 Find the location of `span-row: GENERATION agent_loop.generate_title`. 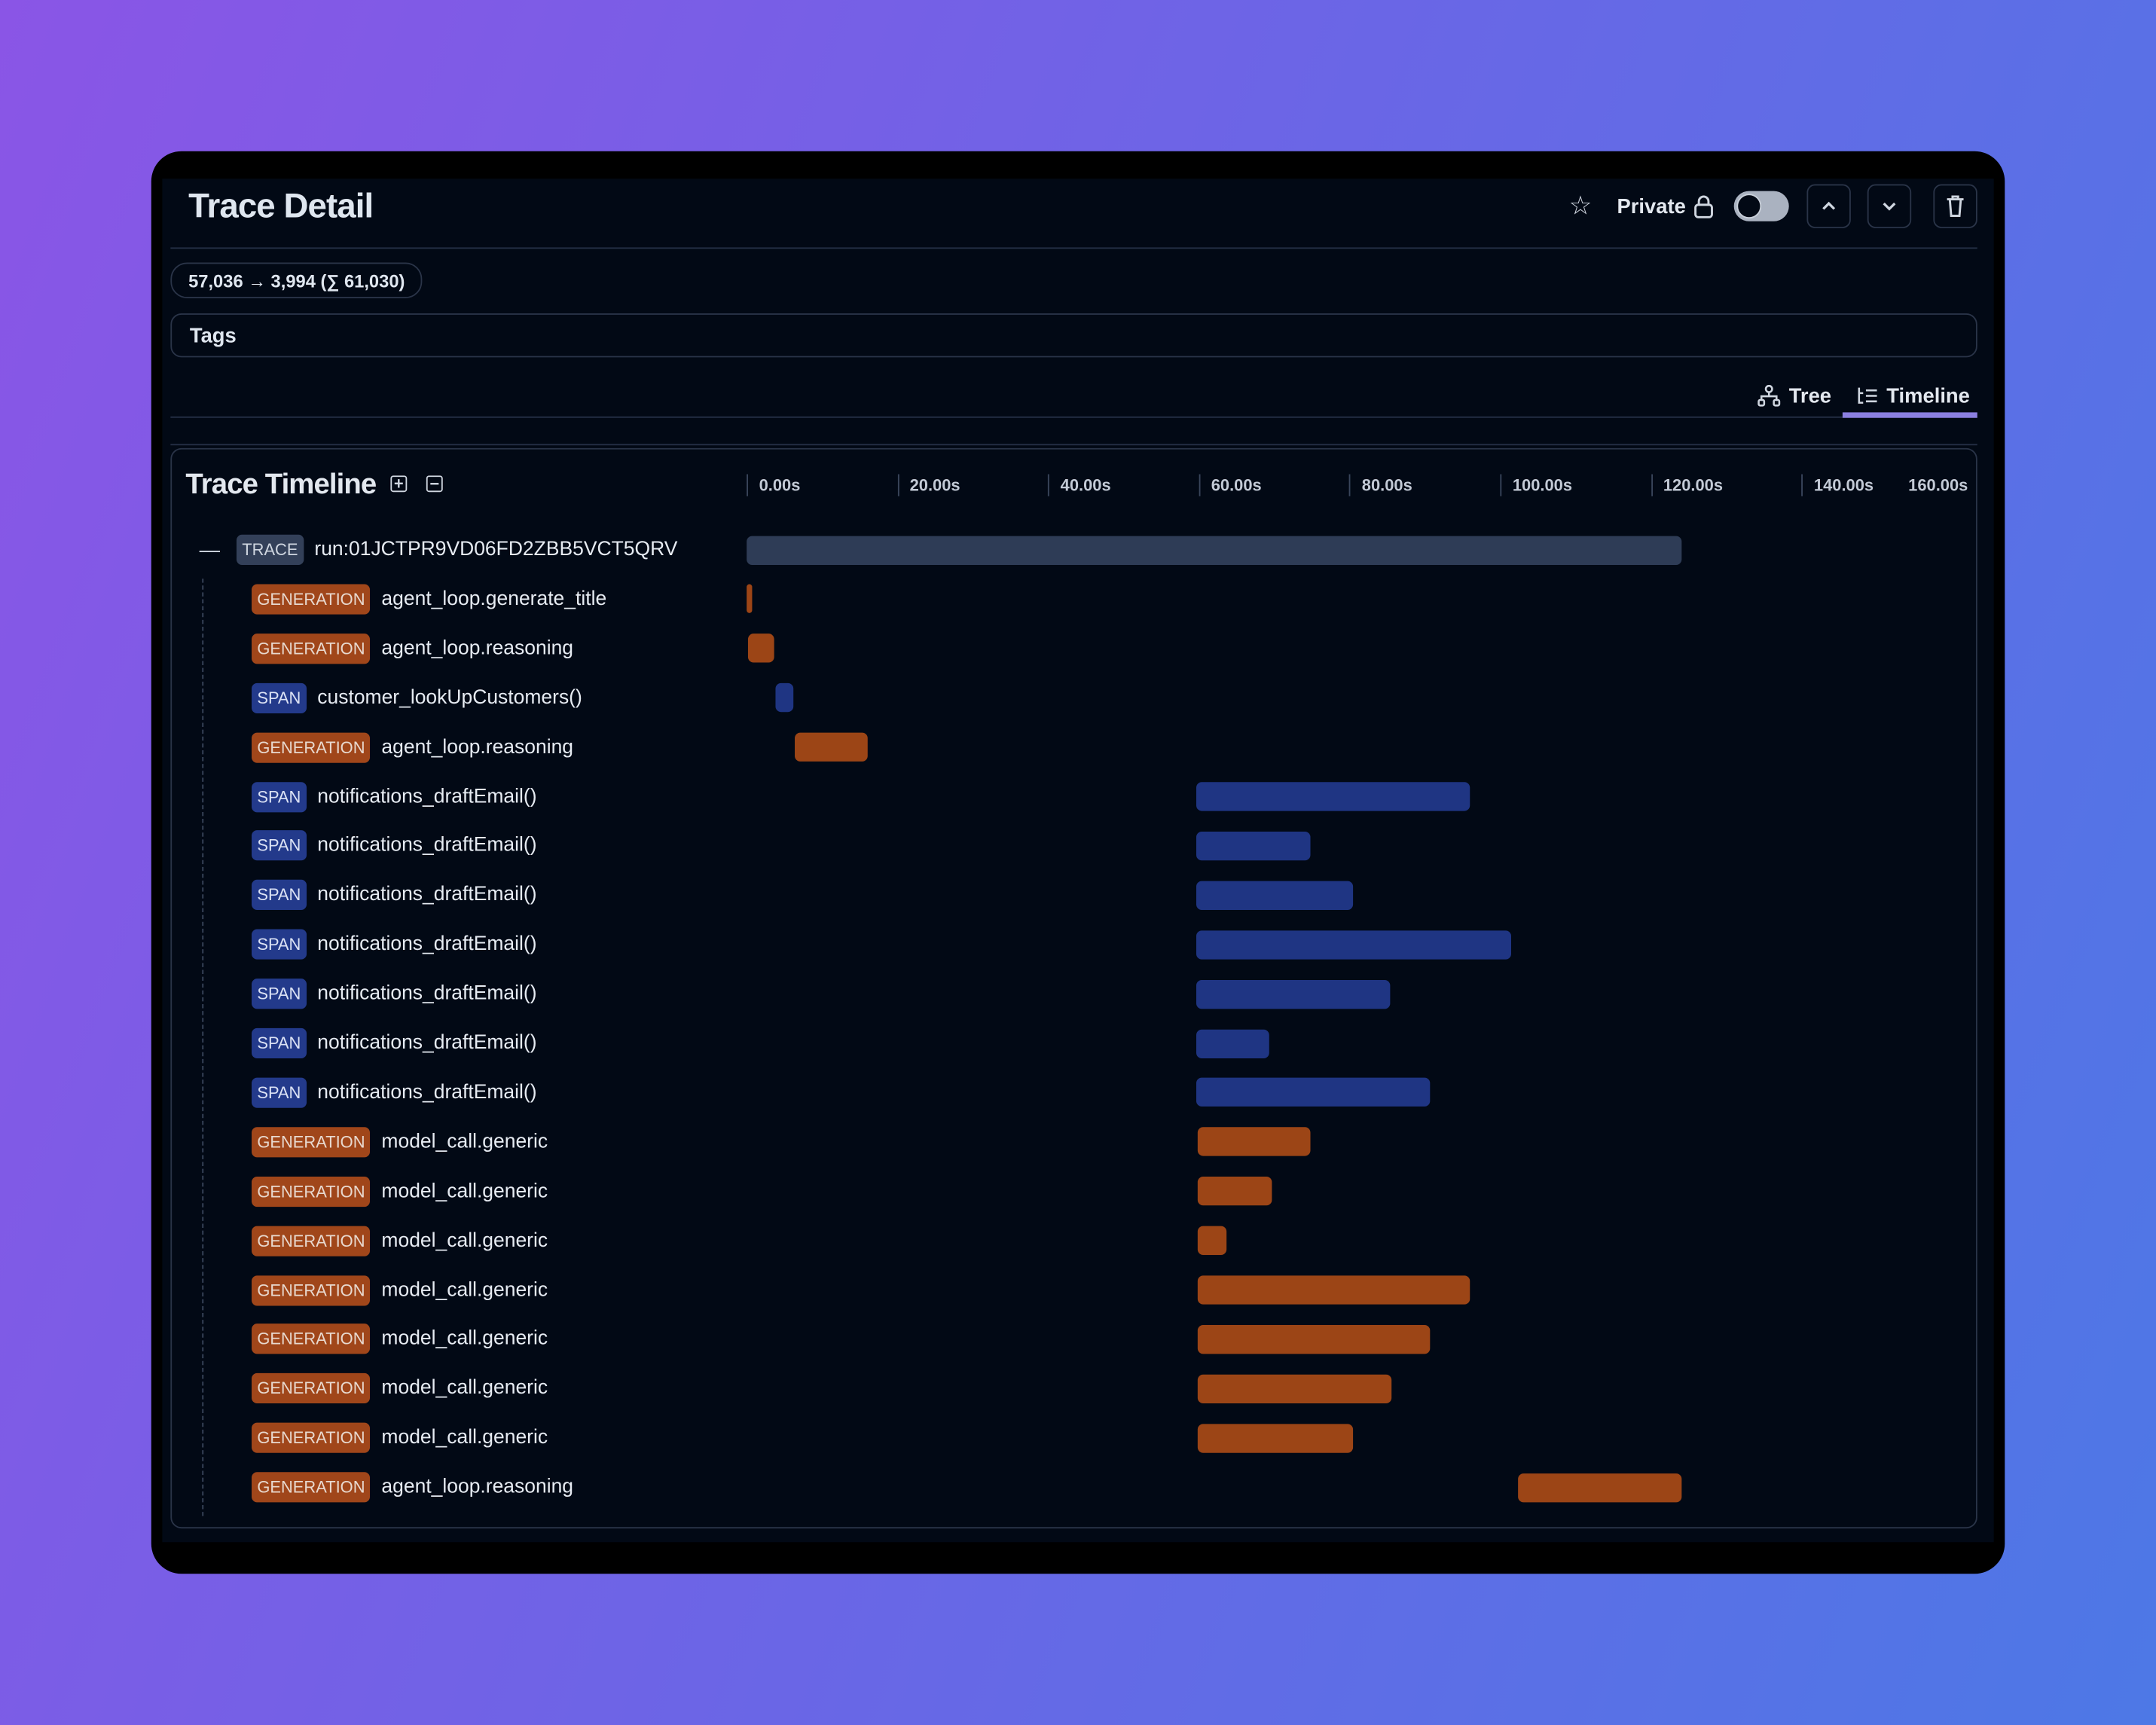

span-row: GENERATION agent_loop.generate_title is located at coordinates (429, 598).